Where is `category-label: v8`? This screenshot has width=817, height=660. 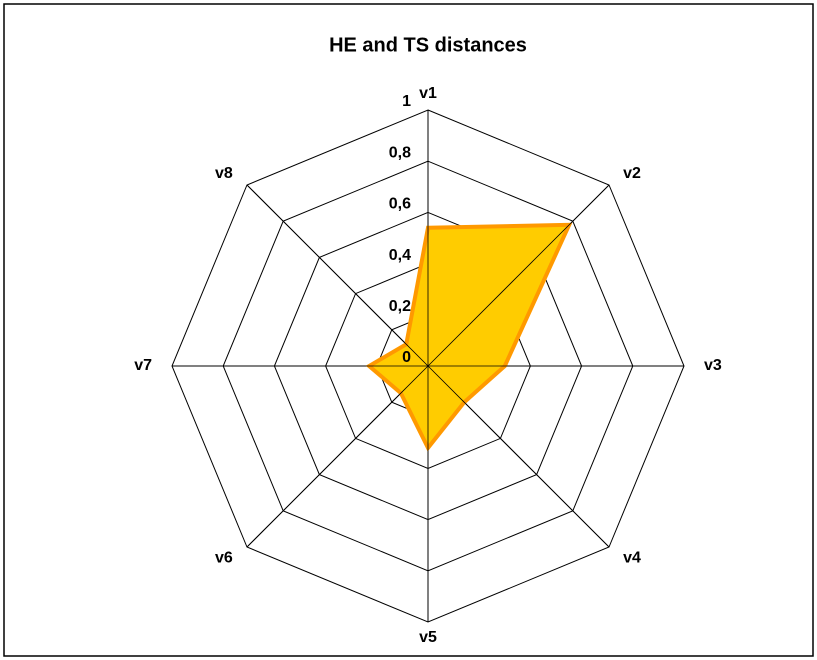 category-label: v8 is located at coordinates (224, 173).